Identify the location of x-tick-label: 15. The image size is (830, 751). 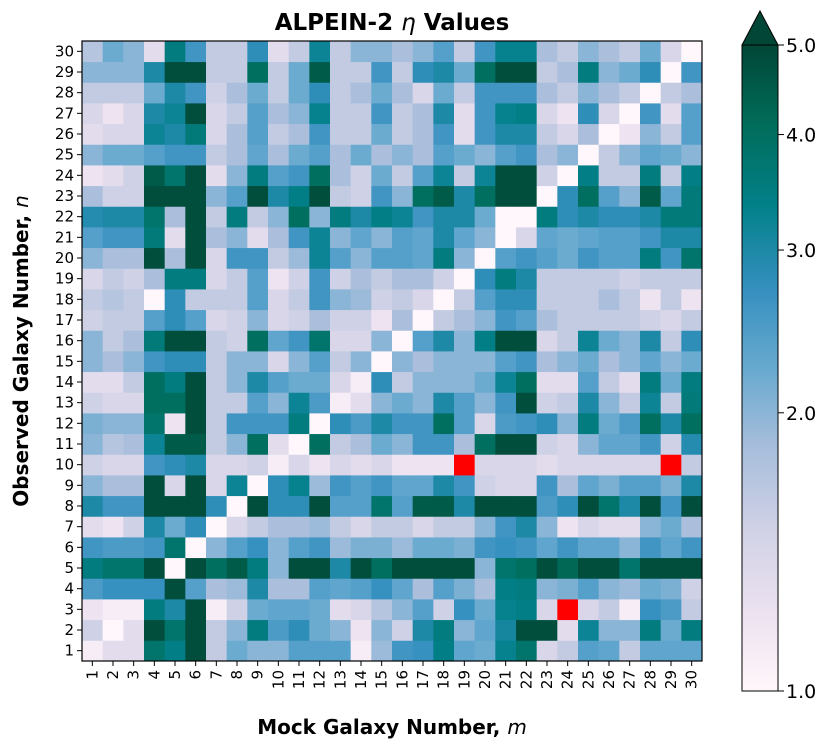
(382, 679).